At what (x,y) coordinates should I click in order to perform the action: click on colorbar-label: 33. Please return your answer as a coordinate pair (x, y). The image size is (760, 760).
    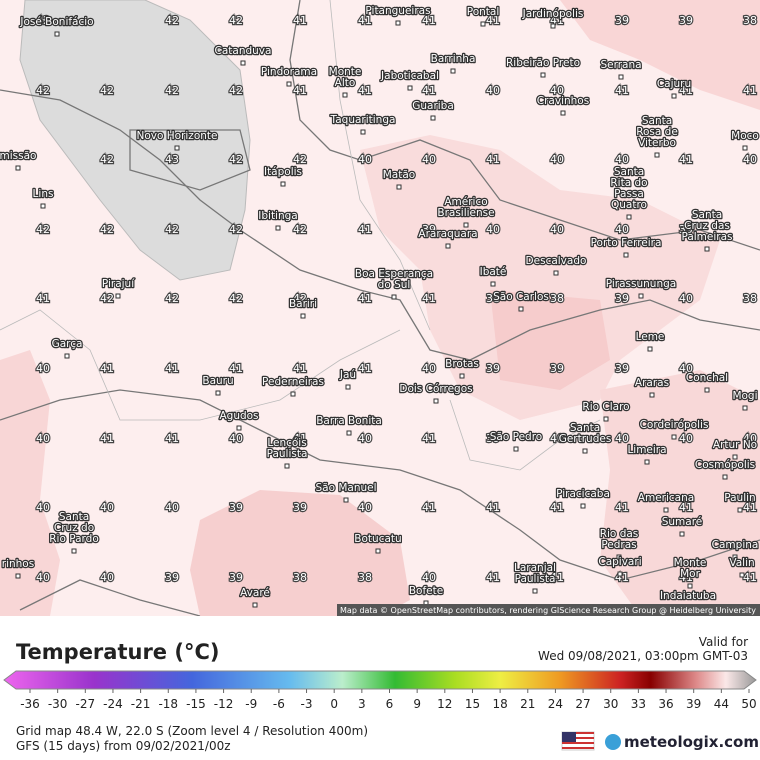
    Looking at the image, I should click on (638, 704).